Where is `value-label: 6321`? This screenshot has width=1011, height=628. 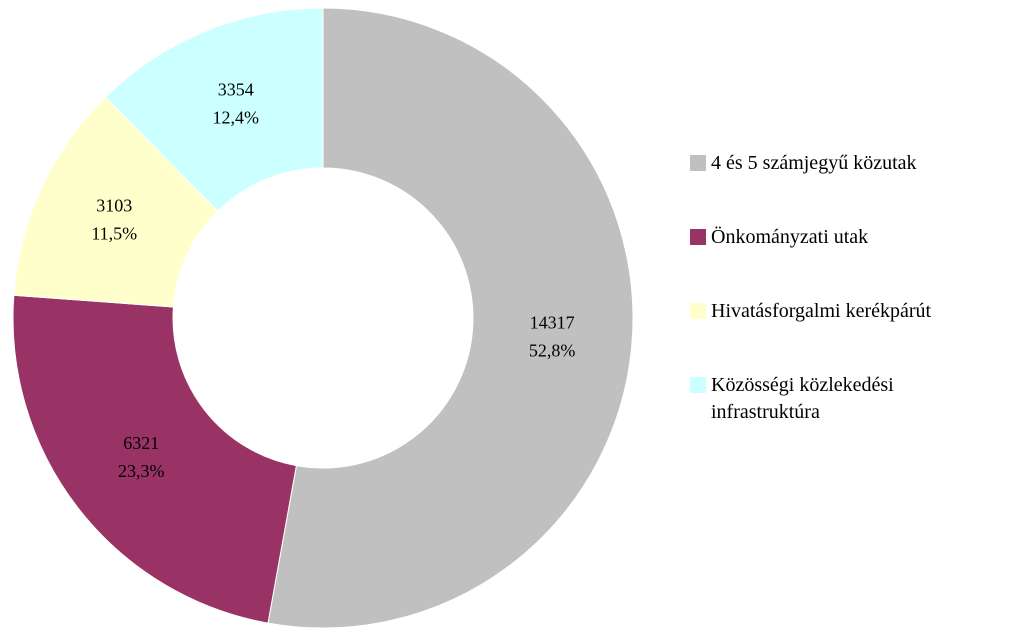
value-label: 6321 is located at coordinates (141, 443).